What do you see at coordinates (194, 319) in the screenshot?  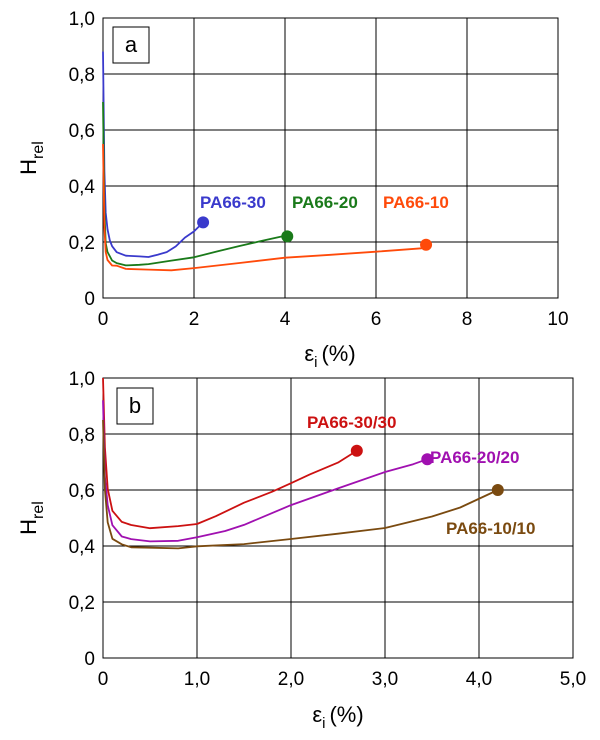 I see `x-tick-label-a: 2` at bounding box center [194, 319].